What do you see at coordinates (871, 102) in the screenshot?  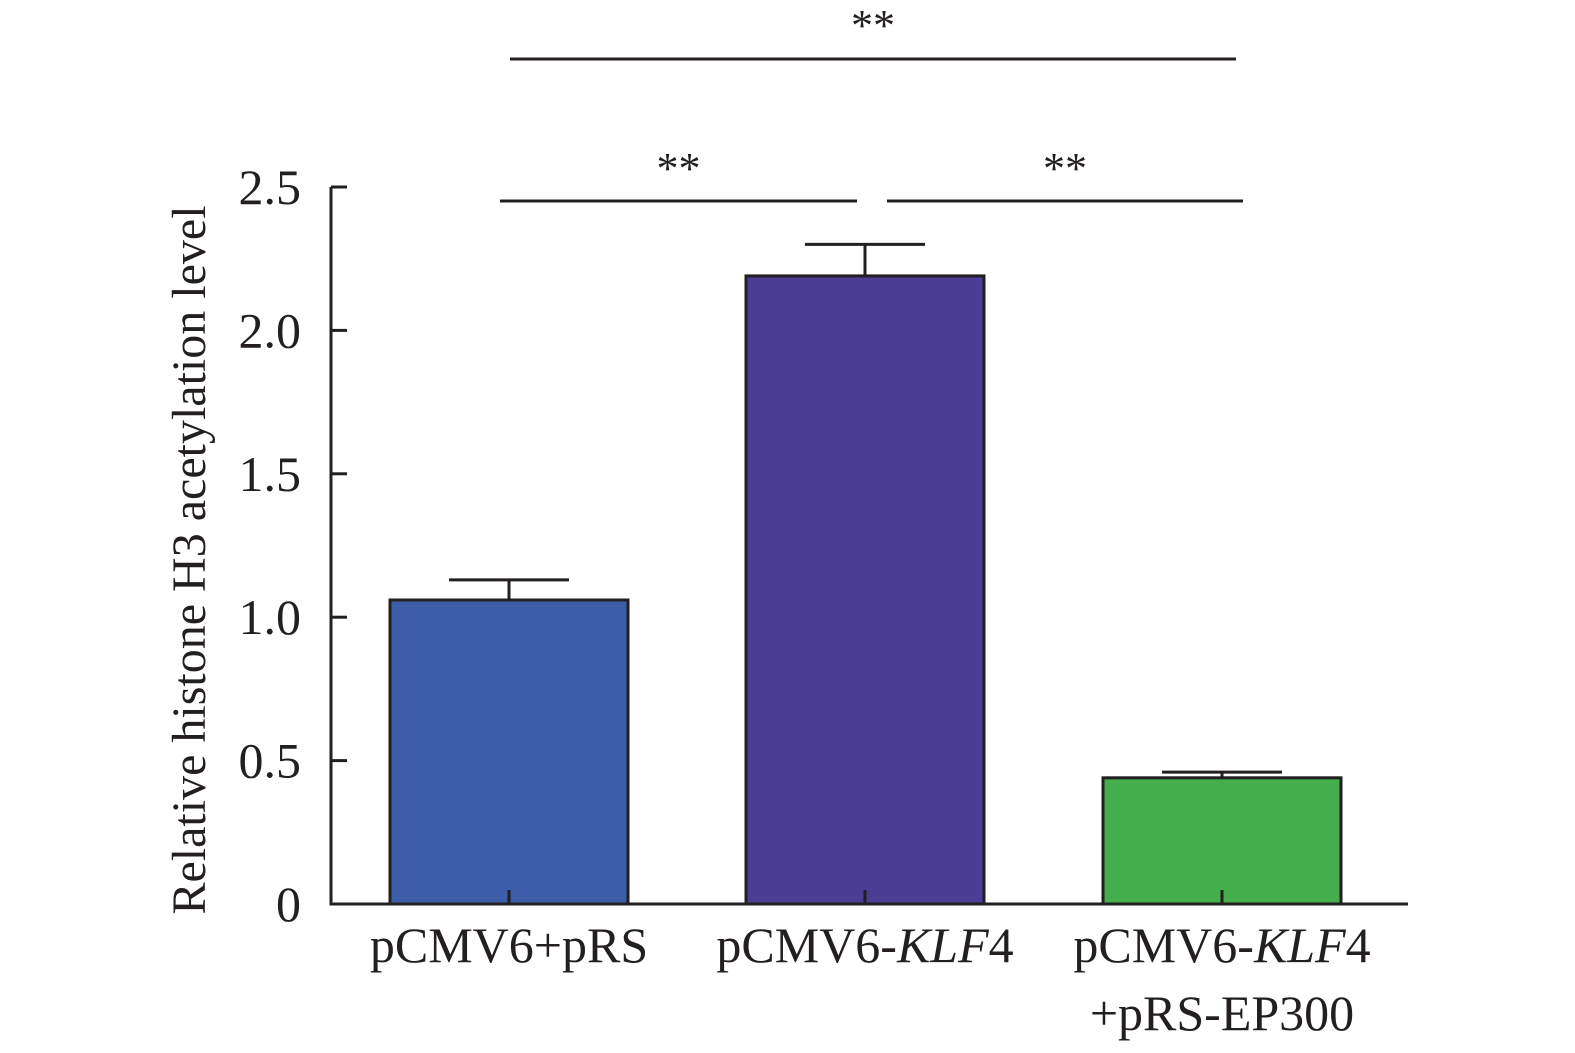 I see `significance-brackets: ** ** **` at bounding box center [871, 102].